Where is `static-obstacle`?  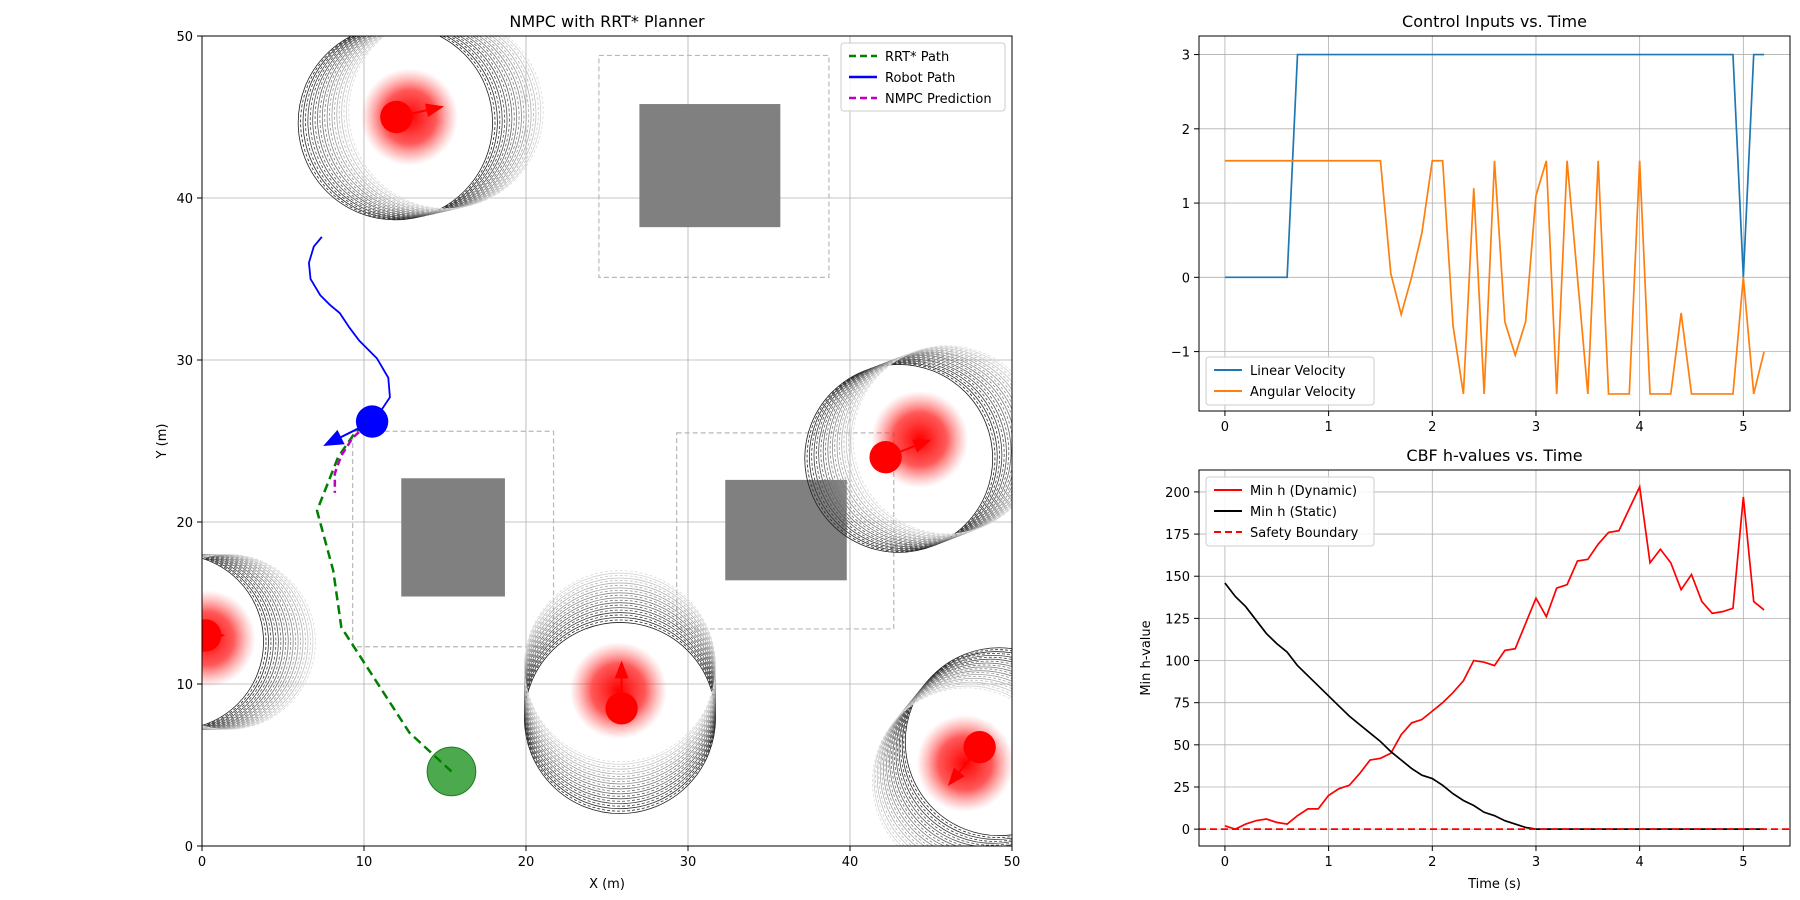
static-obstacle is located at coordinates (453, 537).